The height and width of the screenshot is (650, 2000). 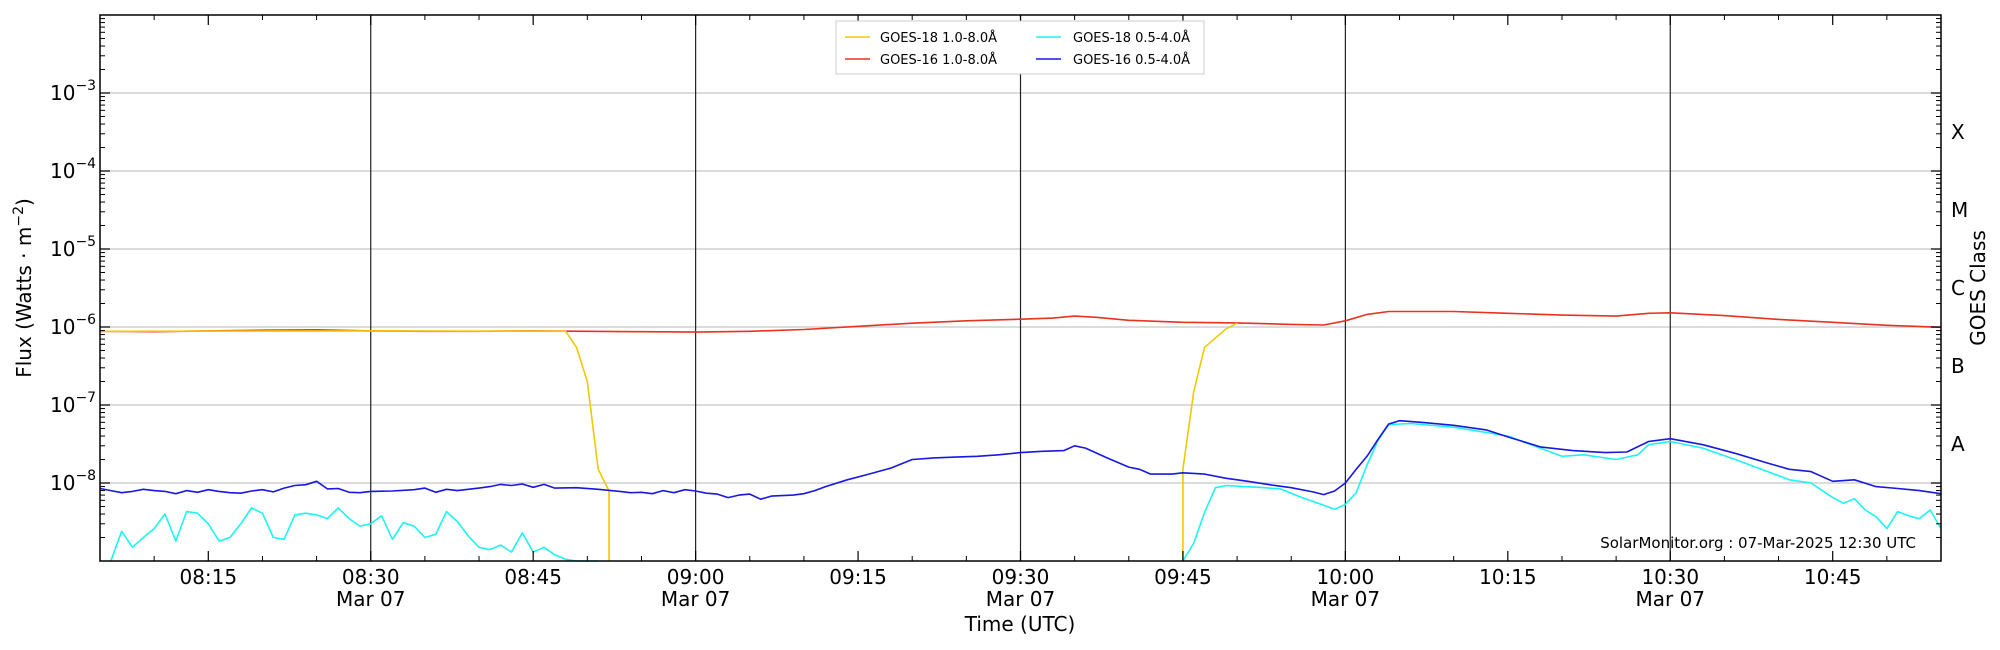 I want to click on y-tick-exponent: −5, so click(x=85, y=242).